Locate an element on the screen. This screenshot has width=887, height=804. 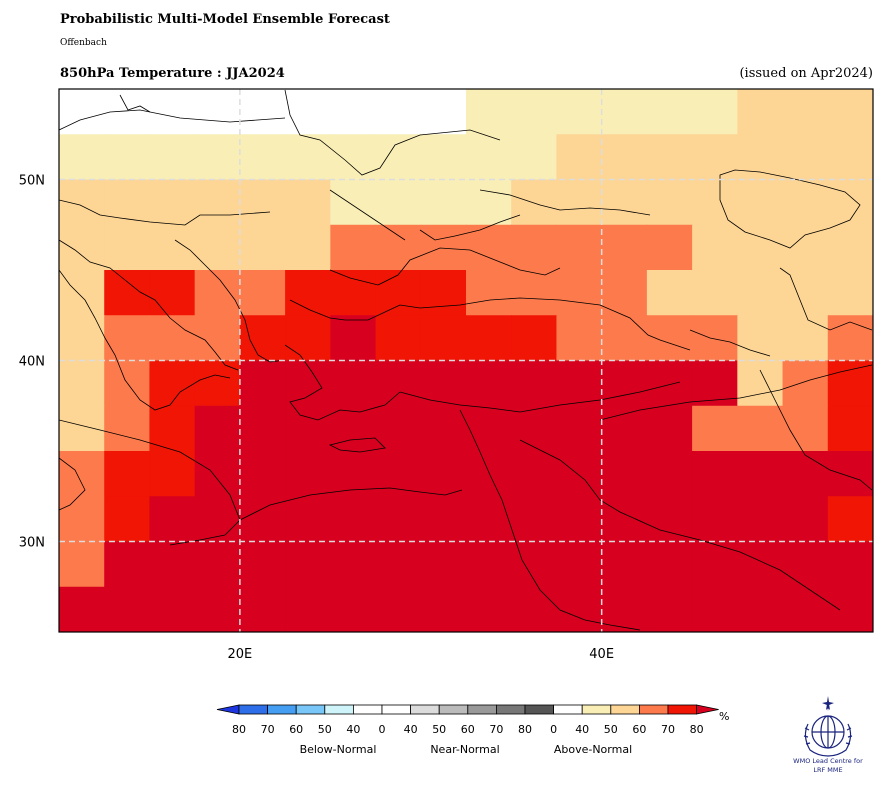
chart-subtitle: Offenbach is located at coordinates (83, 43).